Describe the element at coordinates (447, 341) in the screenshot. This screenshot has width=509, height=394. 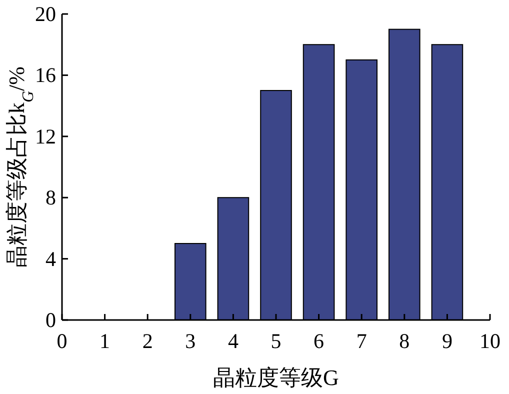
I see `x-tick-label: 9` at that location.